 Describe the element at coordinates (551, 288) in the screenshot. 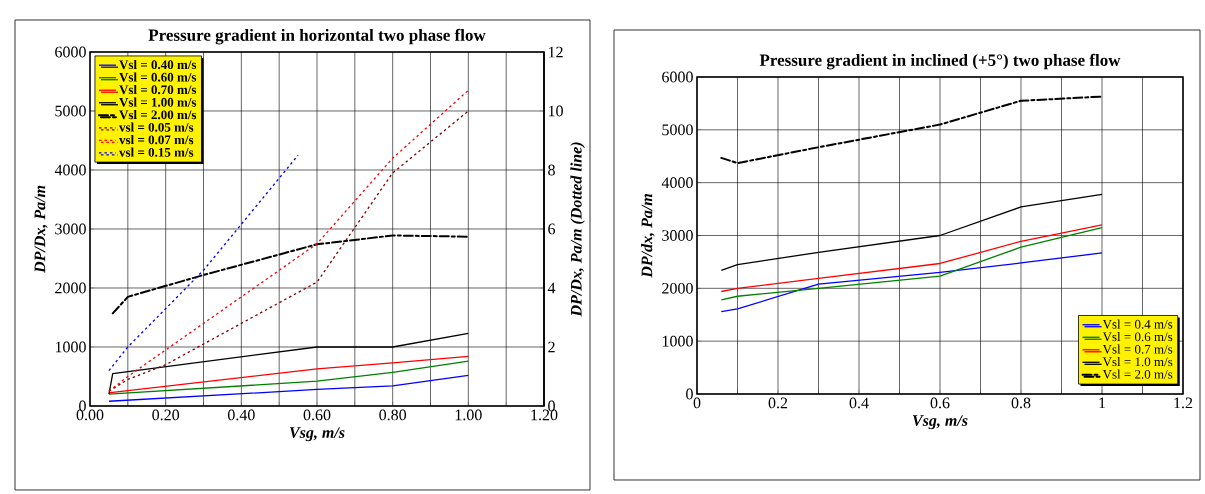

I see `y2-tick-label: 4` at that location.